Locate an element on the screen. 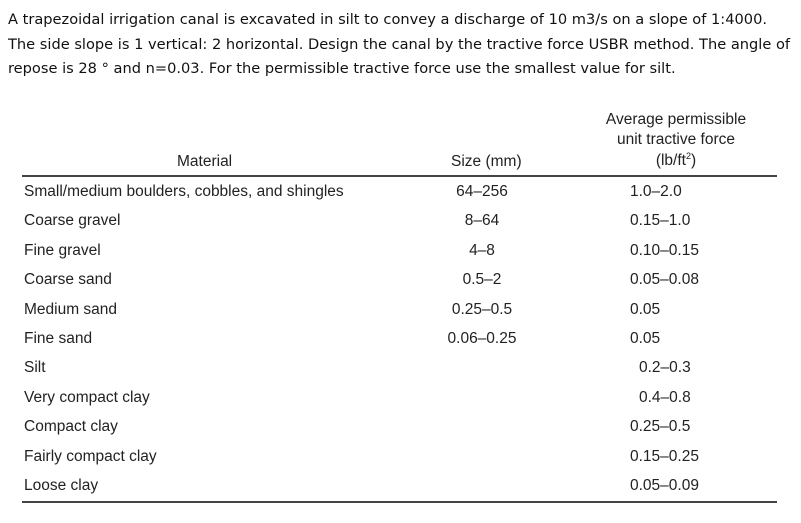  cell-material: Fine sand is located at coordinates (58, 338).